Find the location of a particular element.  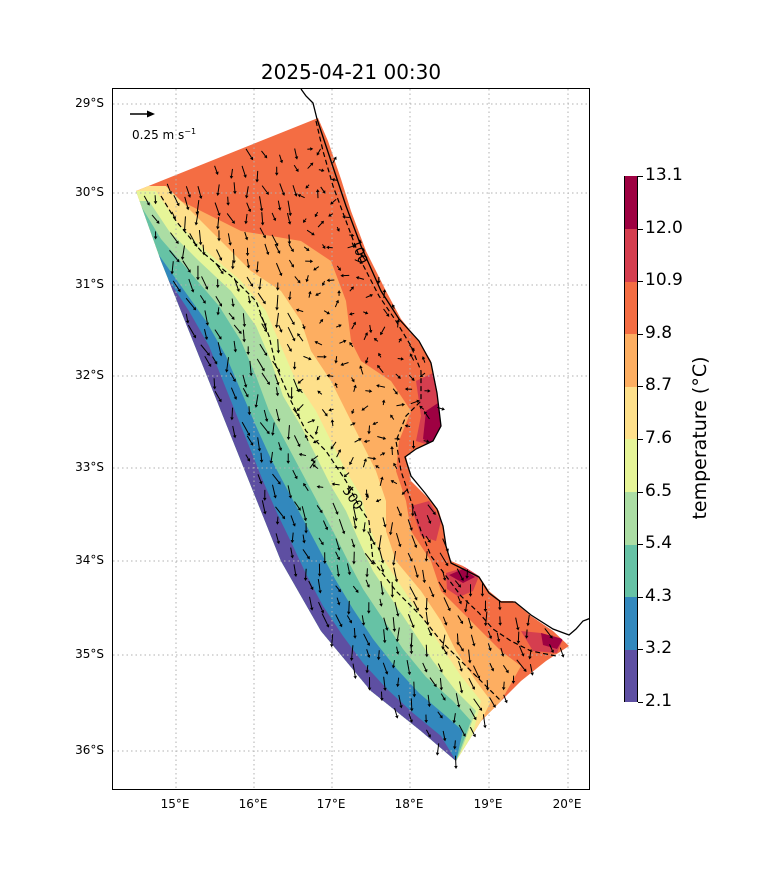

temp-band-12.0-13.1-coast is located at coordinates (432, 422).